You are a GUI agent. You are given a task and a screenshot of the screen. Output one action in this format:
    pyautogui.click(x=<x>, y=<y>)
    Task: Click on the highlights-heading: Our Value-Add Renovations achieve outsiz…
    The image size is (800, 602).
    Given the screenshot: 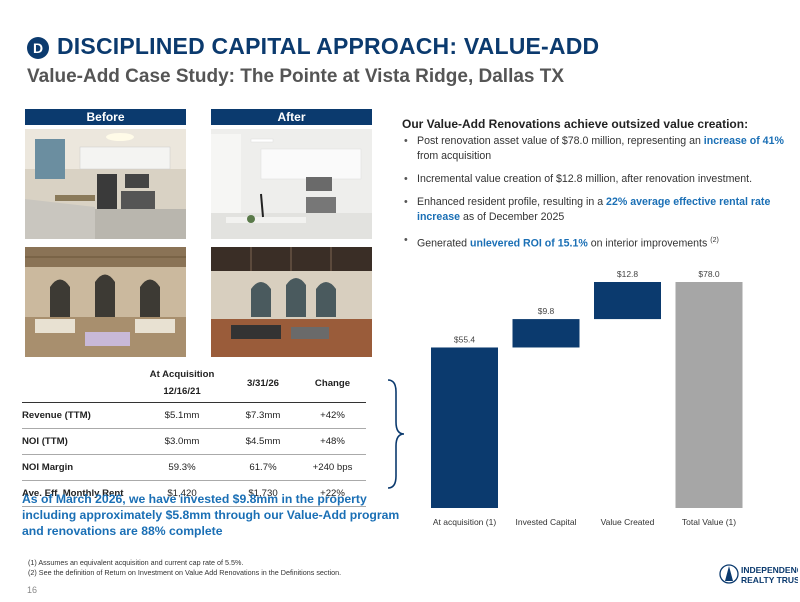 What is the action you would take?
    pyautogui.click(x=575, y=124)
    